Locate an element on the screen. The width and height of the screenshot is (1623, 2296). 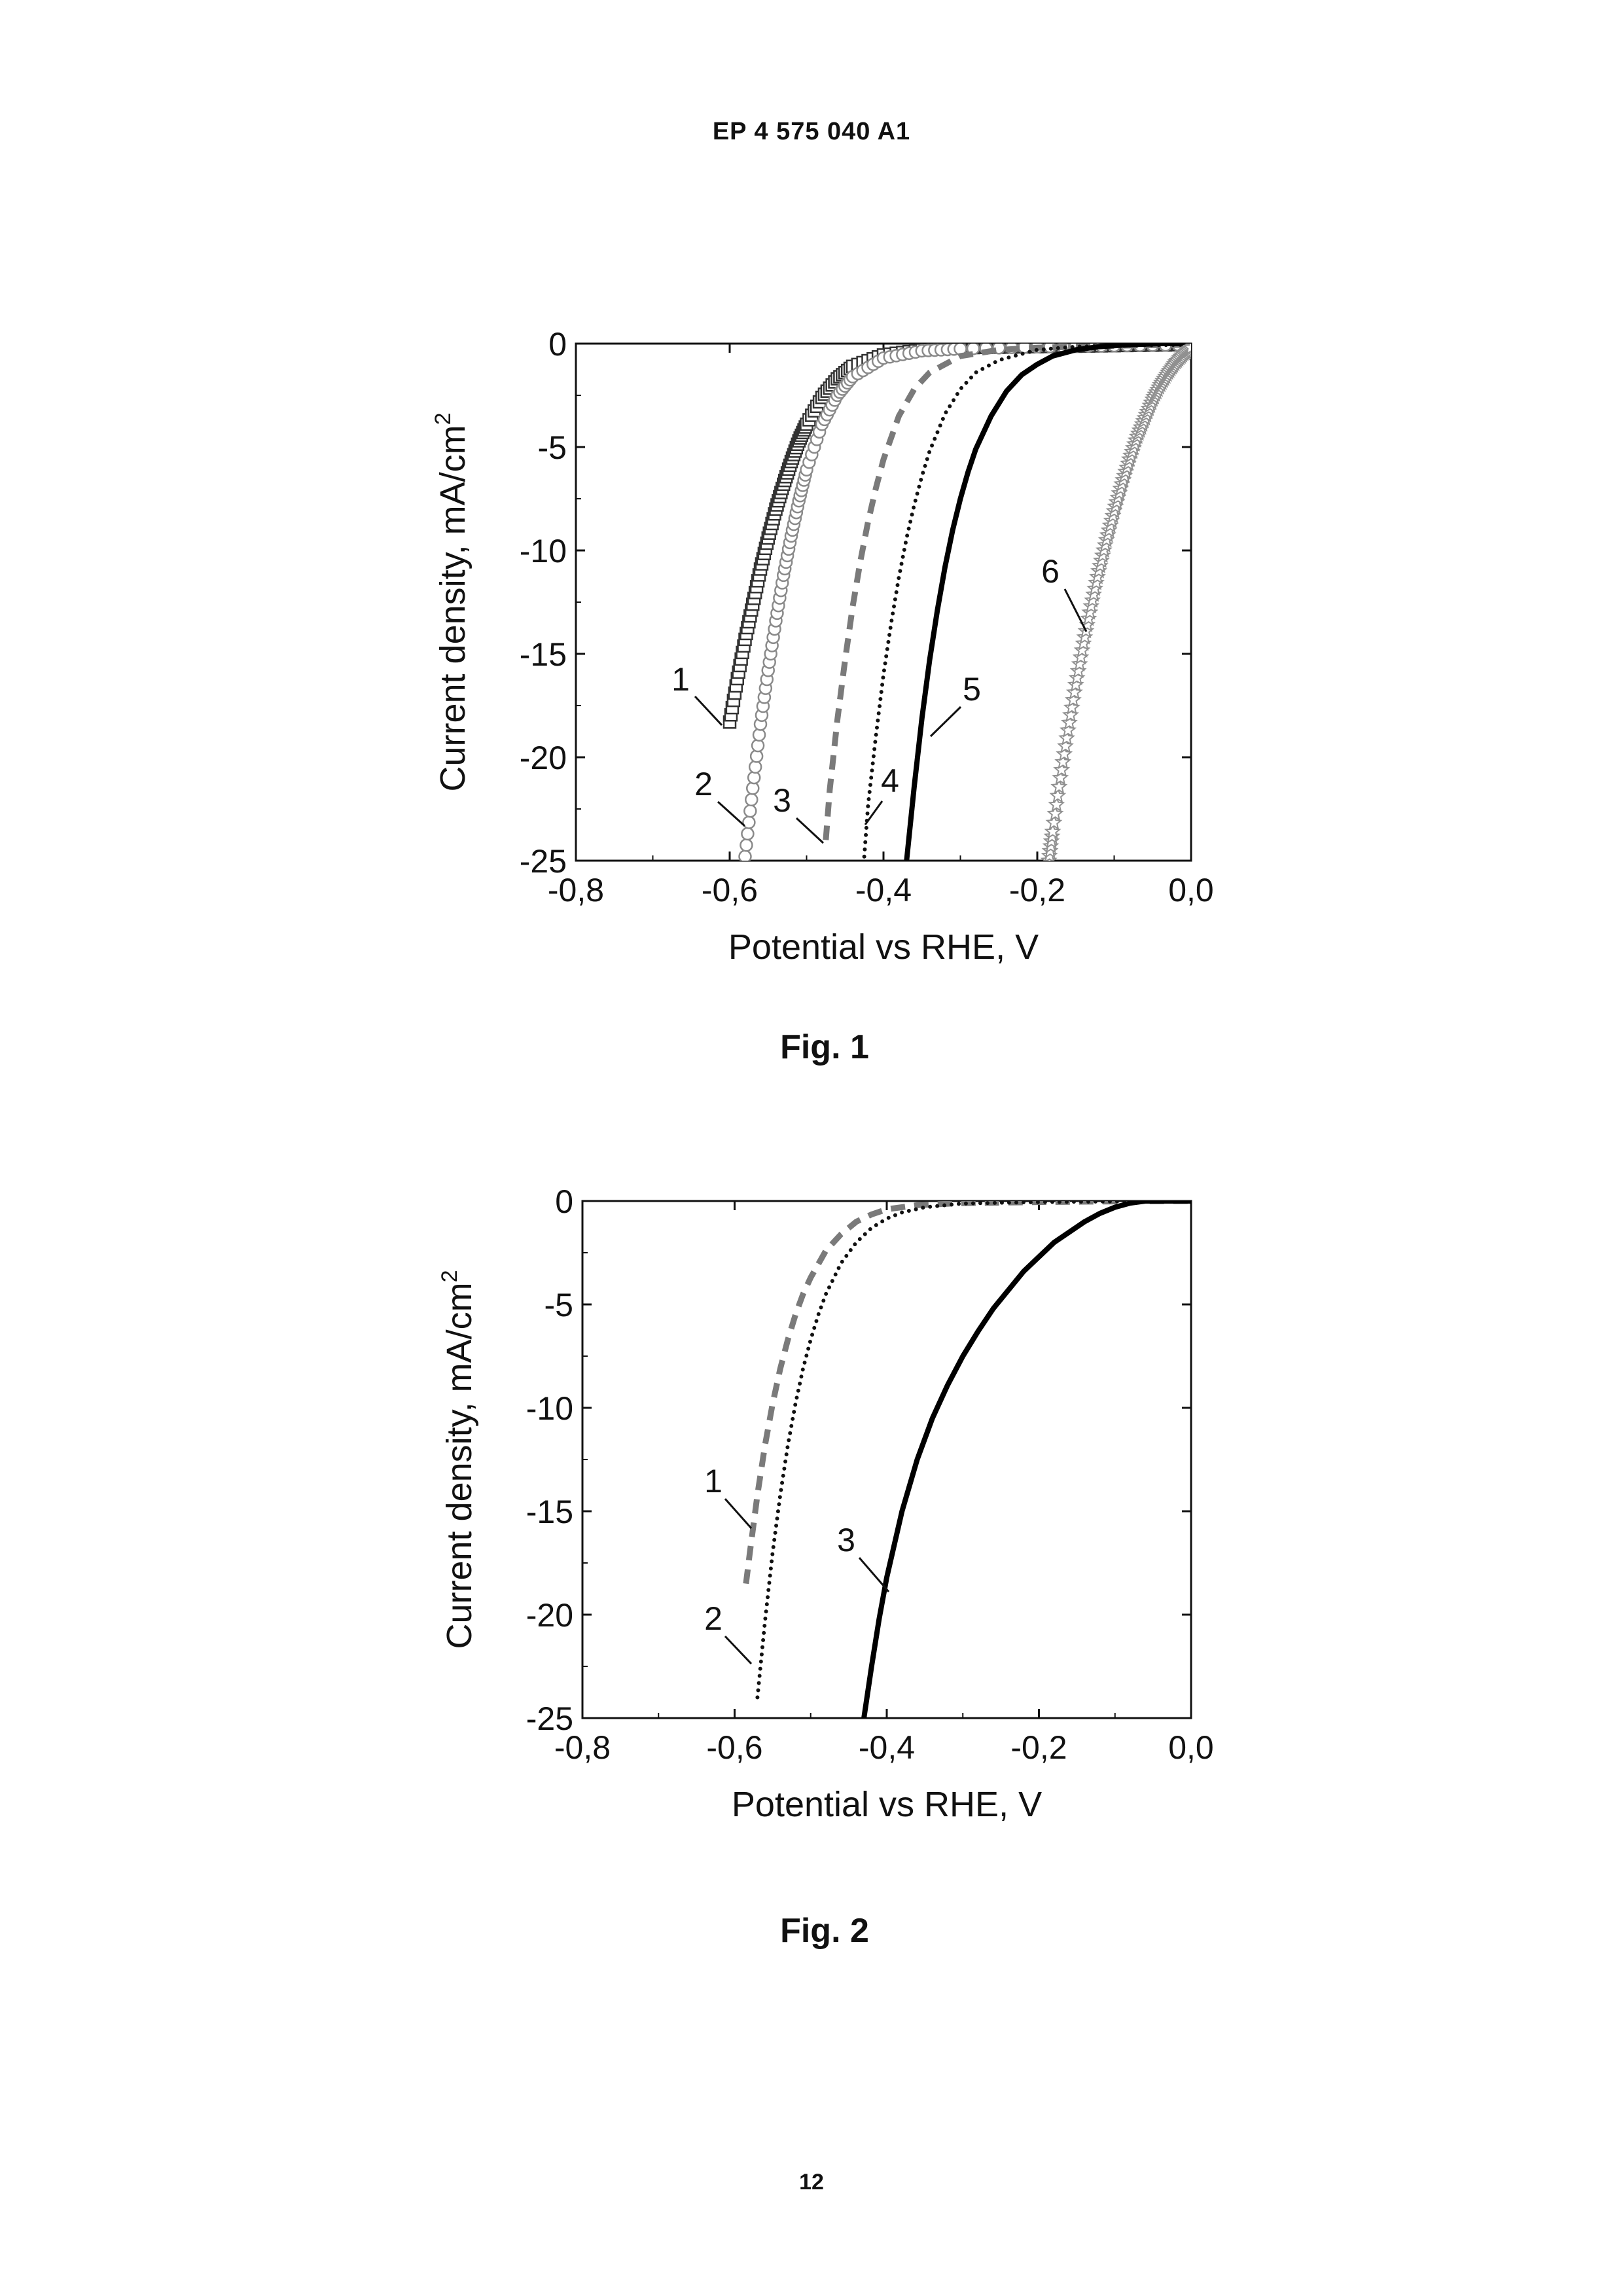
fig1-series-1-line is located at coordinates (960, 534).